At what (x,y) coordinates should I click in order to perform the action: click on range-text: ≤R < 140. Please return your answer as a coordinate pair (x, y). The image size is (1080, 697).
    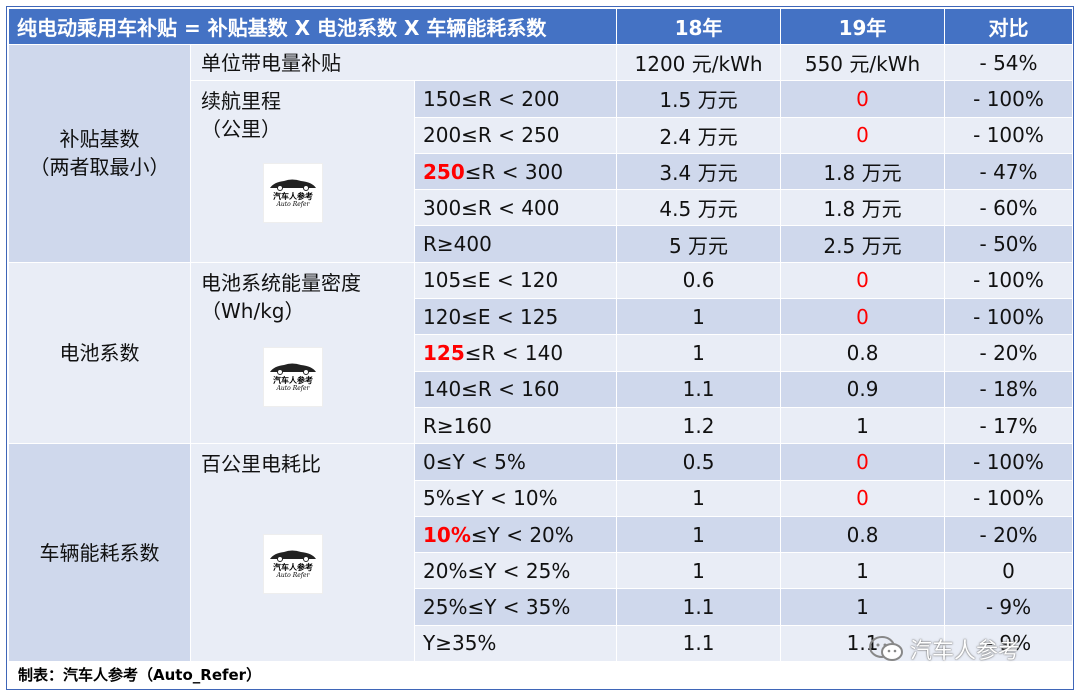
    Looking at the image, I should click on (514, 353).